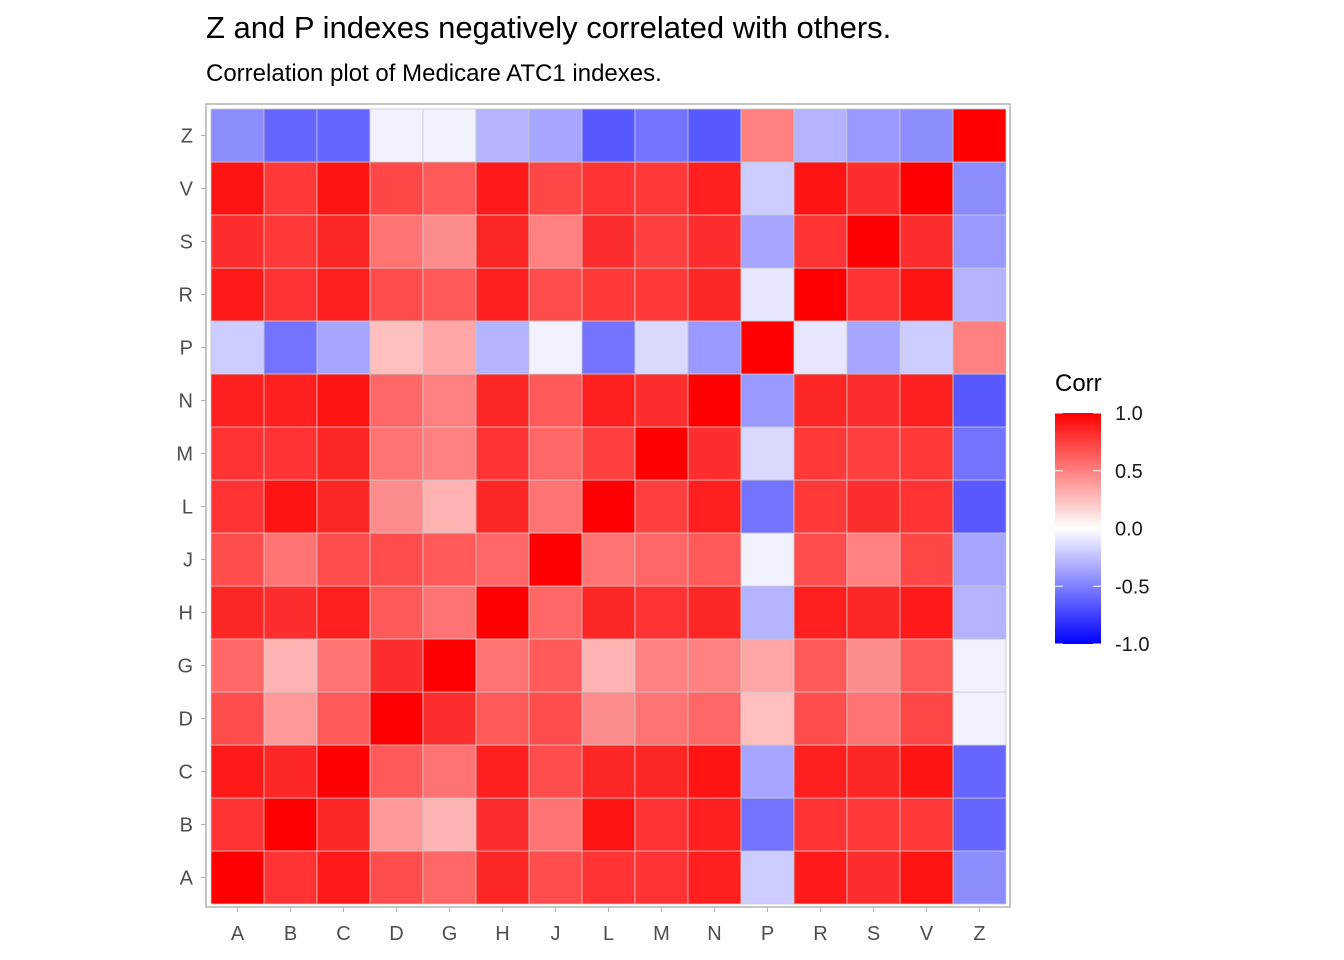  Describe the element at coordinates (767, 506) in the screenshot. I see `heatmap-cell-L-P` at that location.